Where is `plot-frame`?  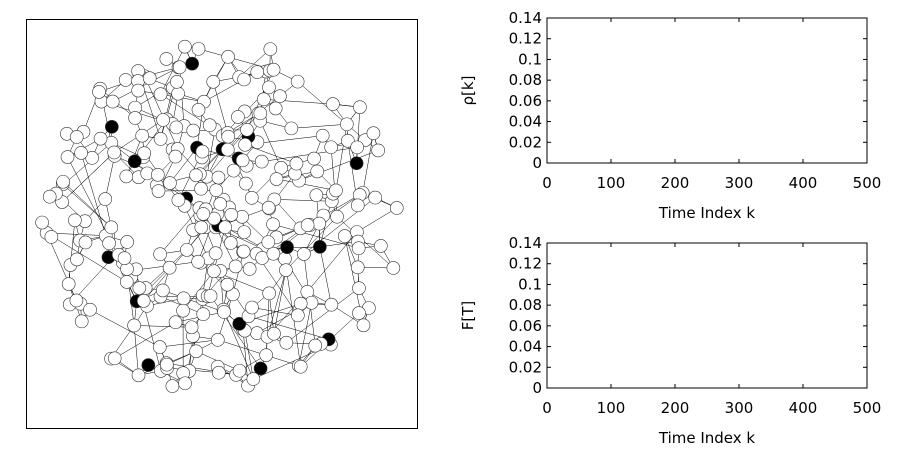 plot-frame is located at coordinates (707, 90).